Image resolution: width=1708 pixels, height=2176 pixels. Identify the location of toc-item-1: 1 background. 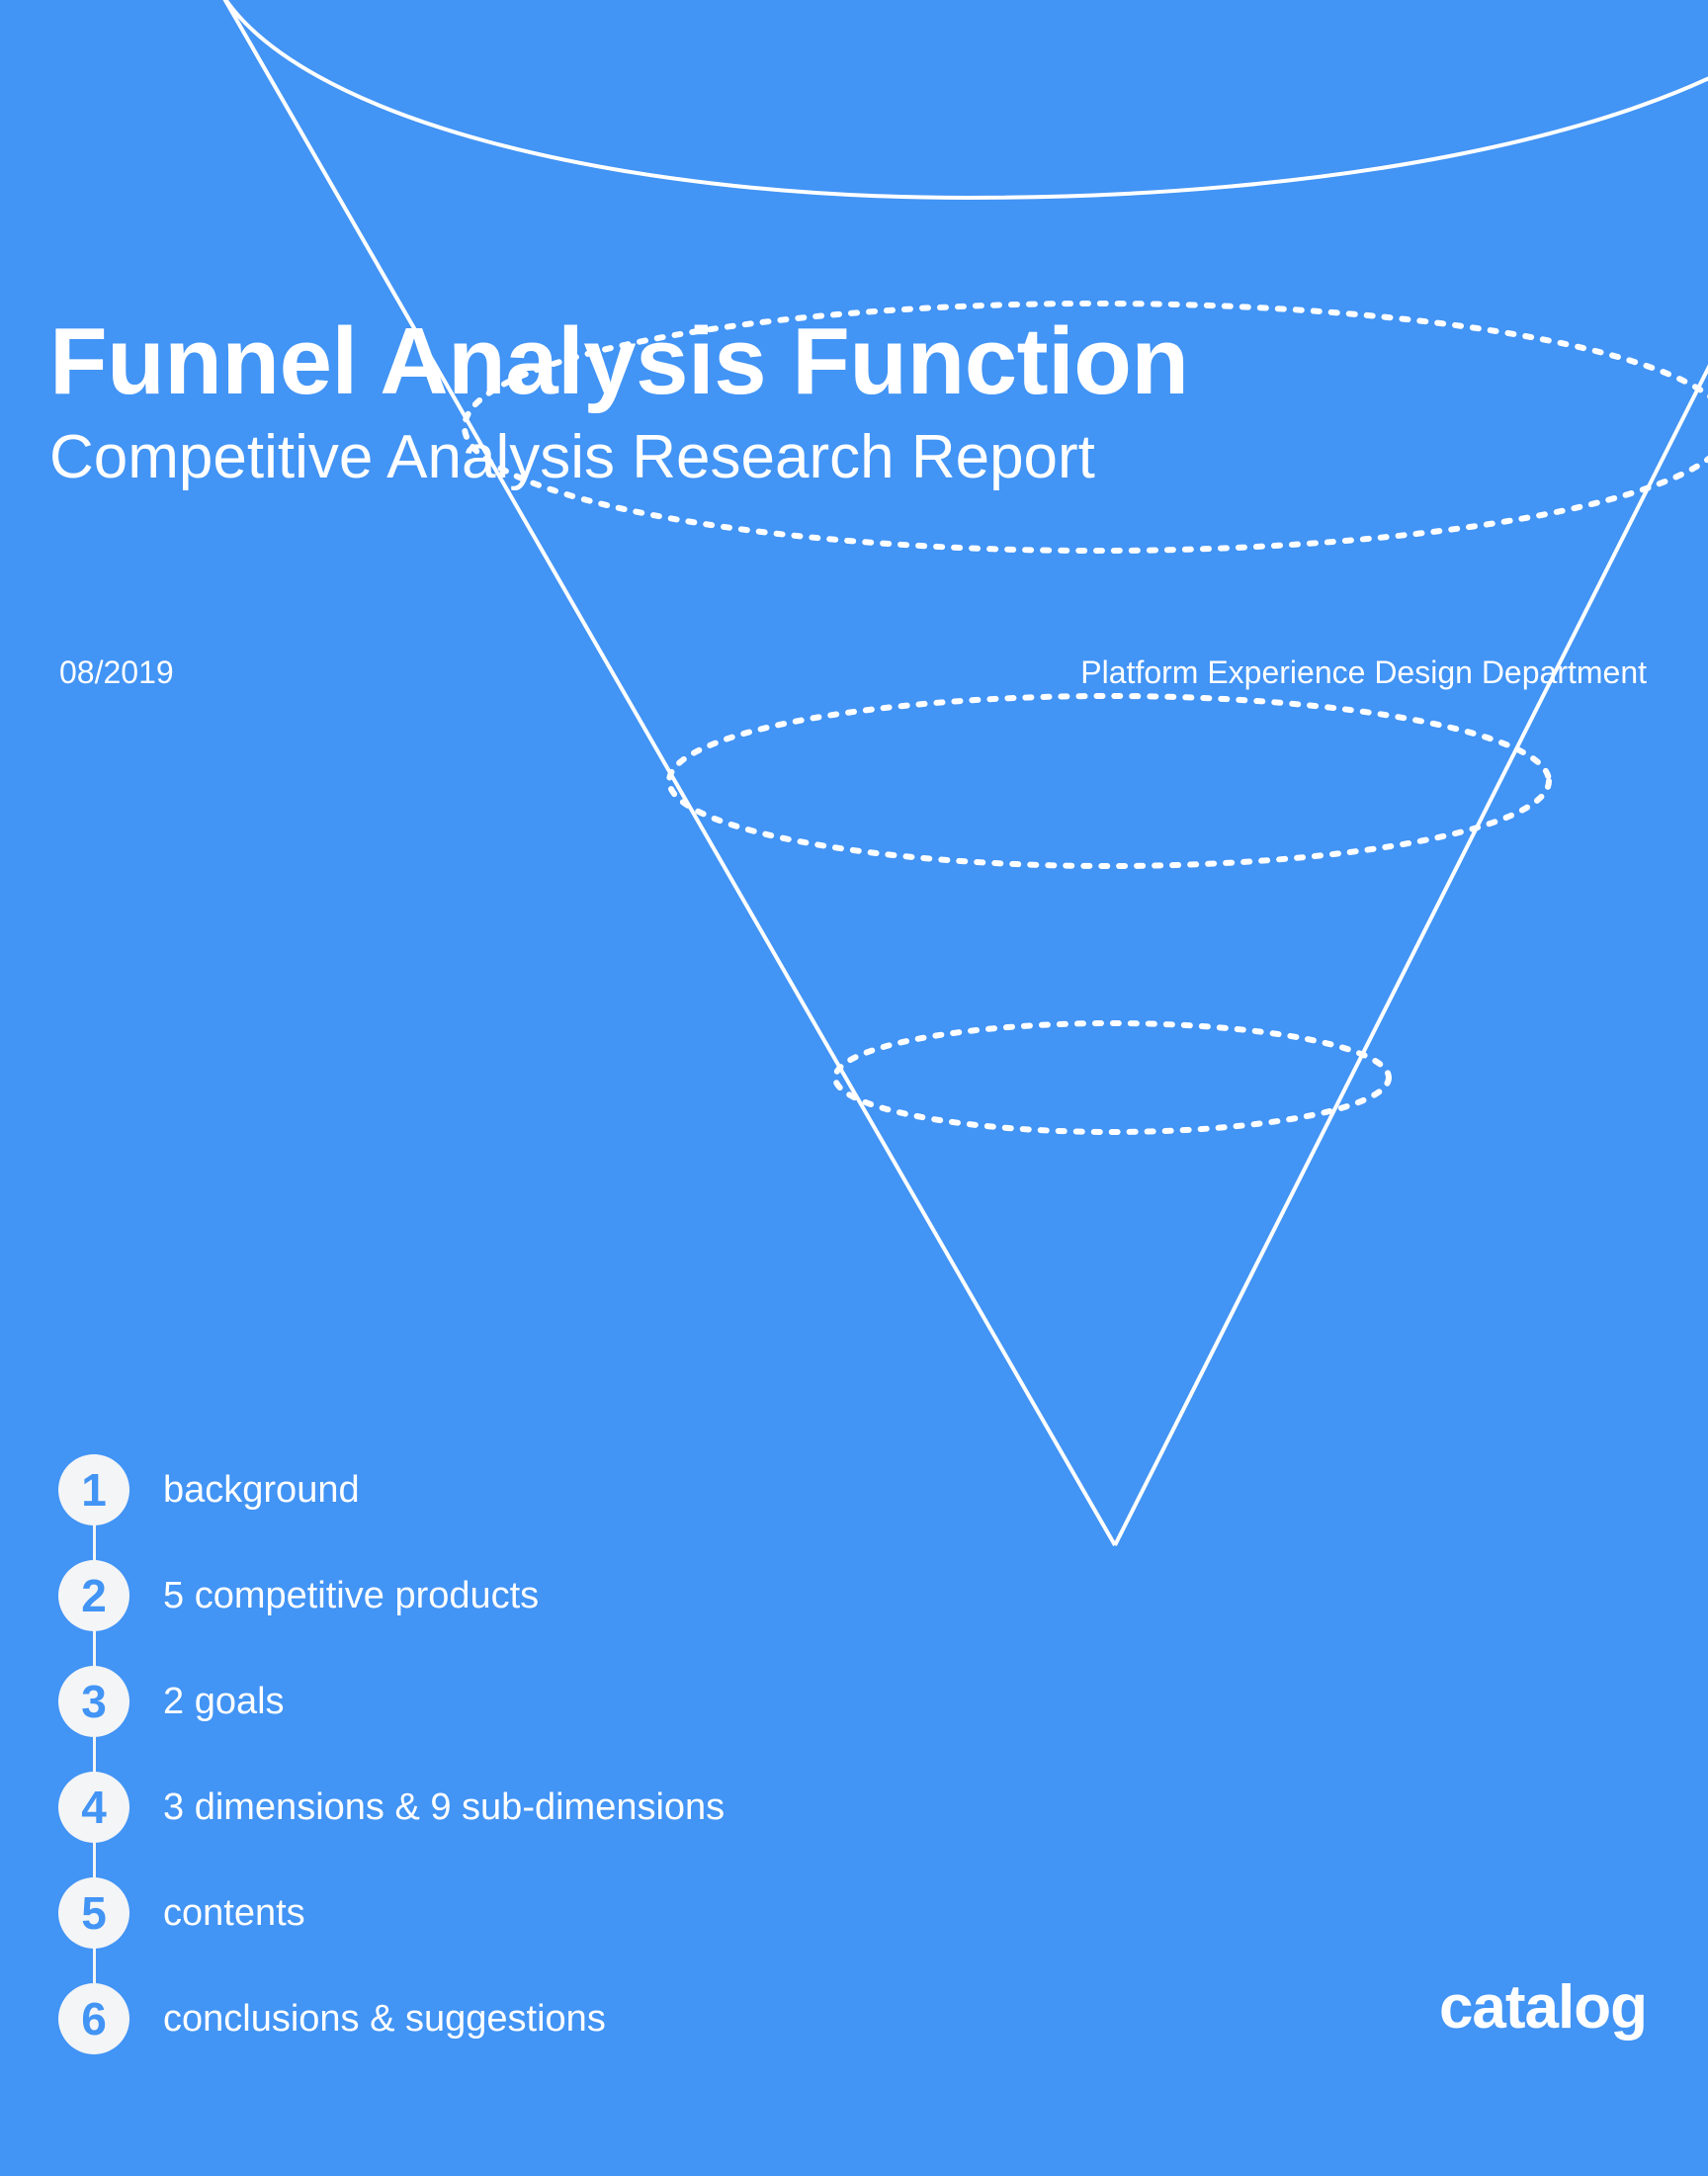
(527, 1489).